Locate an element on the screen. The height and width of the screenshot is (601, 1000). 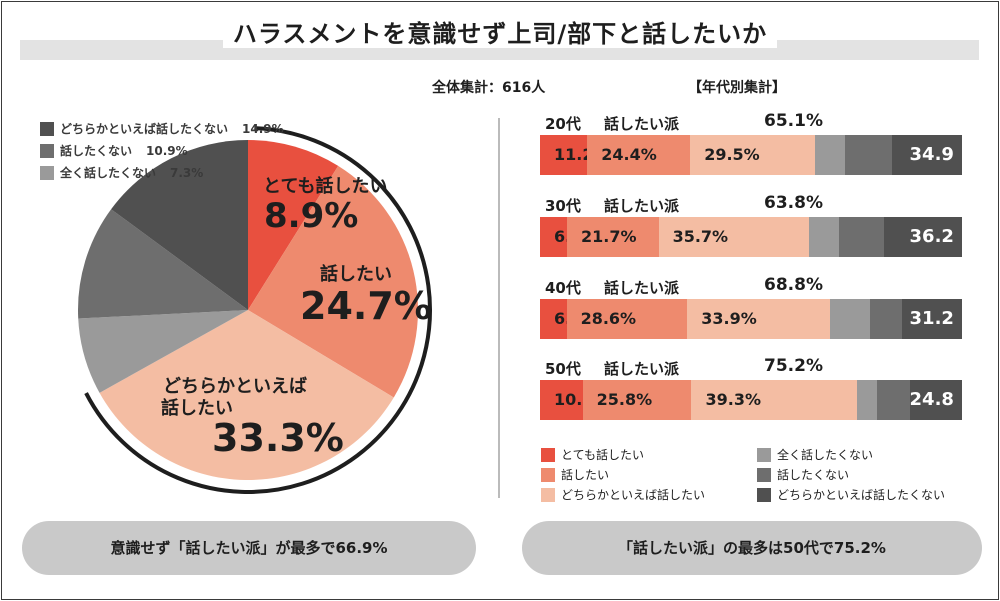
bar-segment-label: 33.9% is located at coordinates (729, 318).